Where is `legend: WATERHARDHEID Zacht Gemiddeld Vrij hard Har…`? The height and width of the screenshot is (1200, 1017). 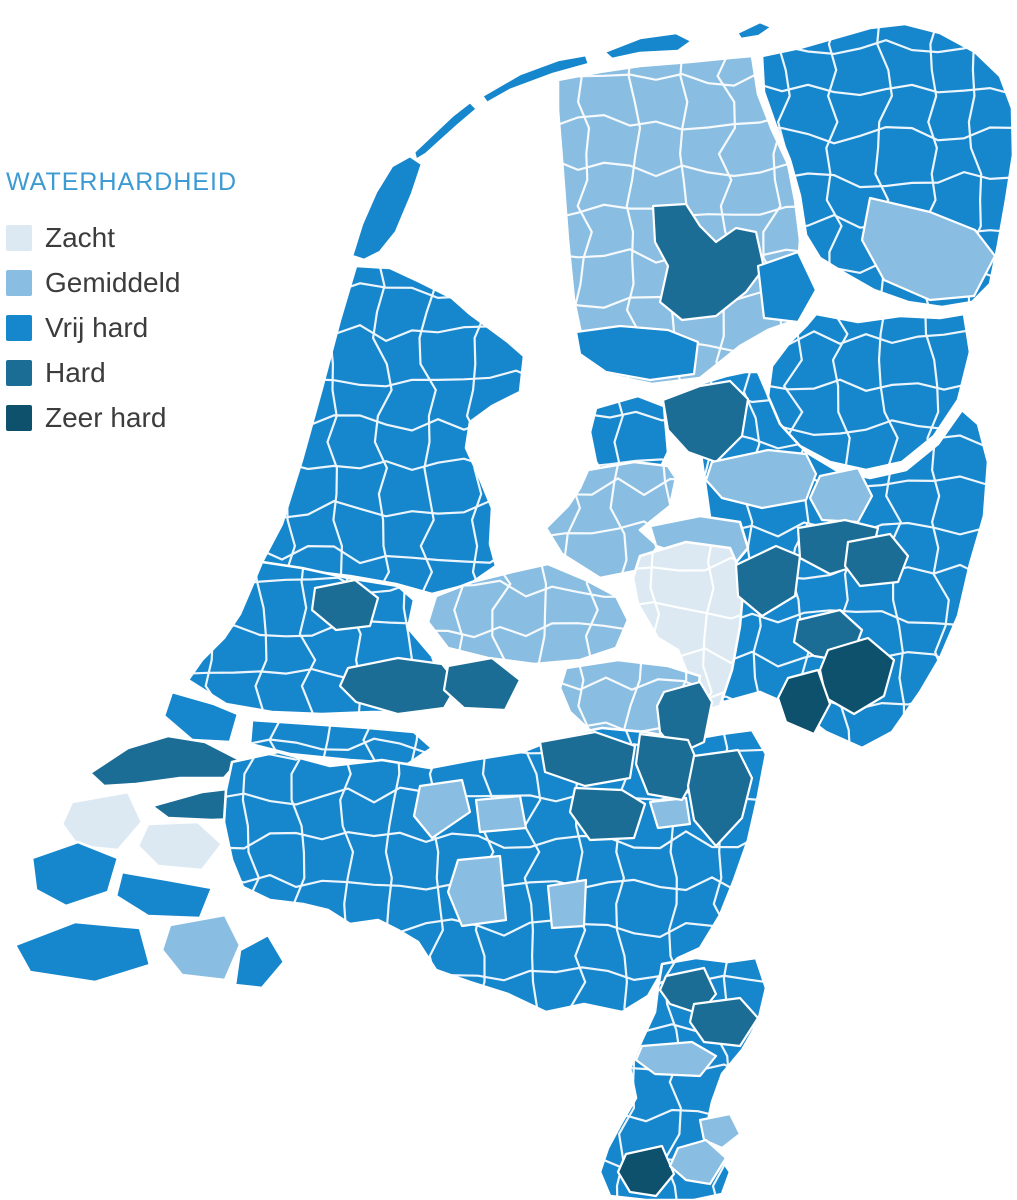
legend: WATERHARDHEID Zacht Gemiddeld Vrij hard Har… is located at coordinates (121, 308).